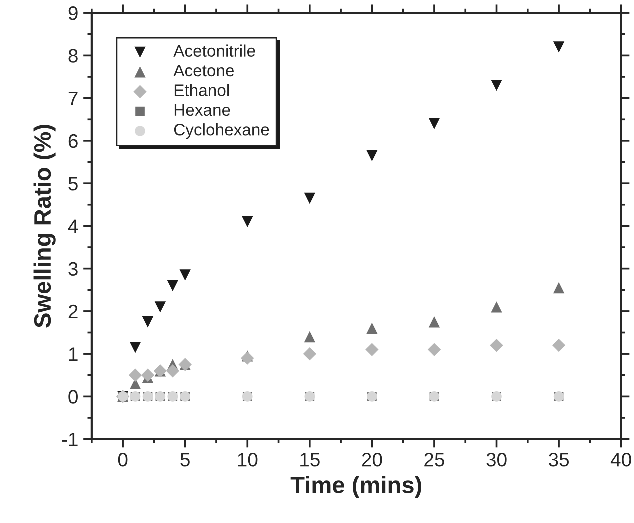 This screenshot has height=523, width=634. What do you see at coordinates (73, 269) in the screenshot?
I see `y-tick-label: 3` at bounding box center [73, 269].